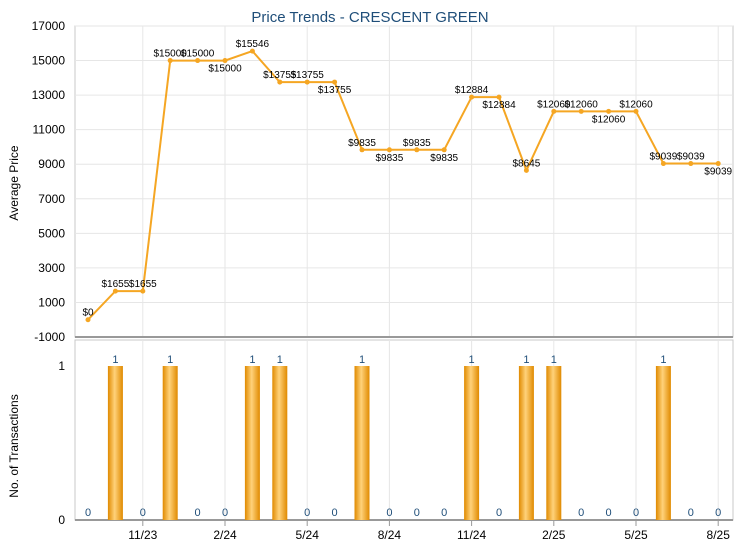 This screenshot has height=550, width=740. What do you see at coordinates (61, 520) in the screenshot?
I see `transactions-tick-label: 0` at bounding box center [61, 520].